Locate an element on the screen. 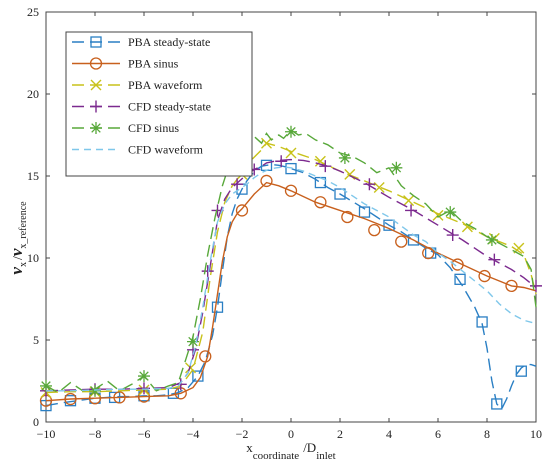  legend-label: CFD waveform is located at coordinates (166, 150).